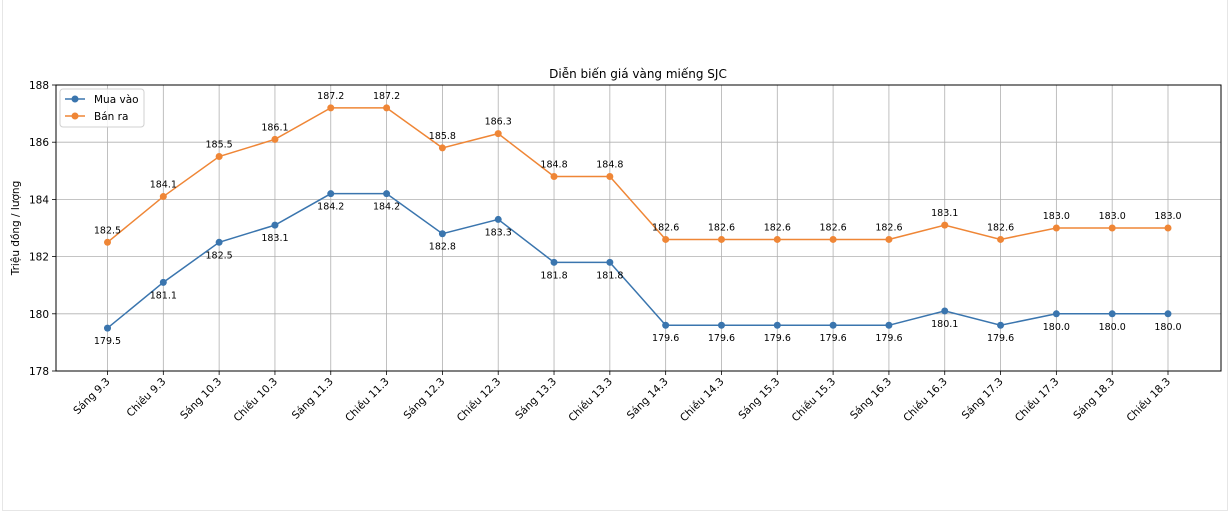 The width and height of the screenshot is (1230, 512). What do you see at coordinates (983, 399) in the screenshot?
I see `x-tick-label: Sáng 17.3` at bounding box center [983, 399].